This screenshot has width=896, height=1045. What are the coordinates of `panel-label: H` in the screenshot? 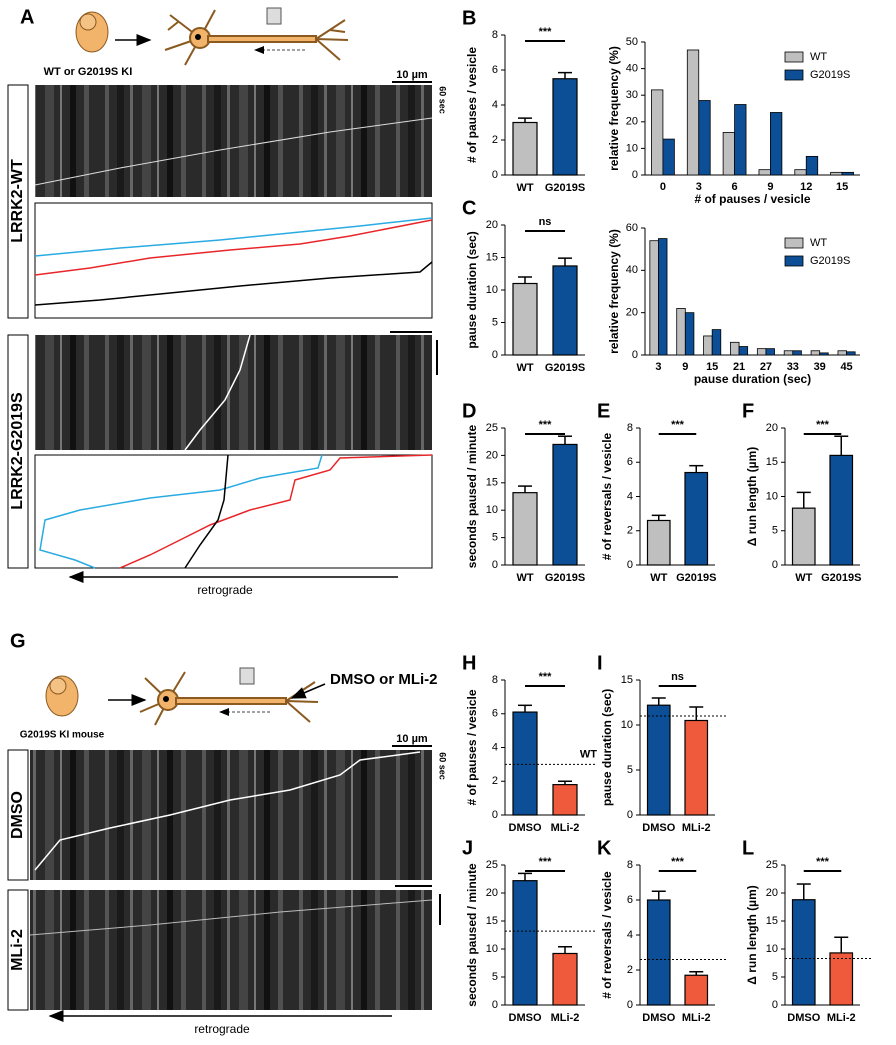 It's located at (469, 663).